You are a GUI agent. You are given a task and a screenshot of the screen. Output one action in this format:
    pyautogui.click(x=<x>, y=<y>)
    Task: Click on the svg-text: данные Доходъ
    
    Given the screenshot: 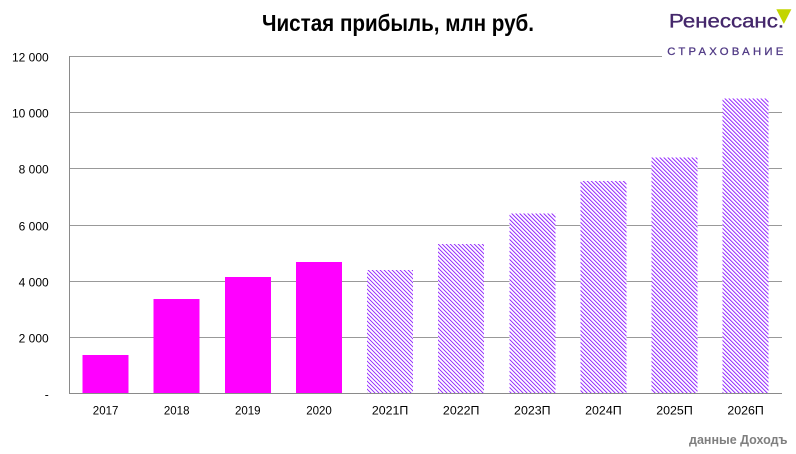 What is the action you would take?
    pyautogui.click(x=738, y=440)
    